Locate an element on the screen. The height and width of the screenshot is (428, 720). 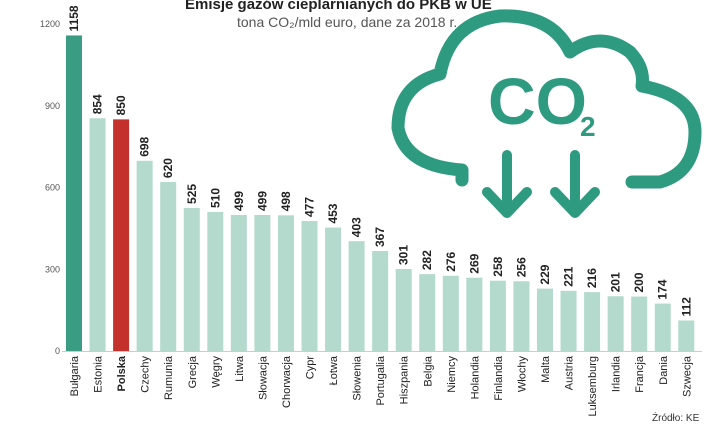
x-tick-label: Austria is located at coordinates (570, 372).